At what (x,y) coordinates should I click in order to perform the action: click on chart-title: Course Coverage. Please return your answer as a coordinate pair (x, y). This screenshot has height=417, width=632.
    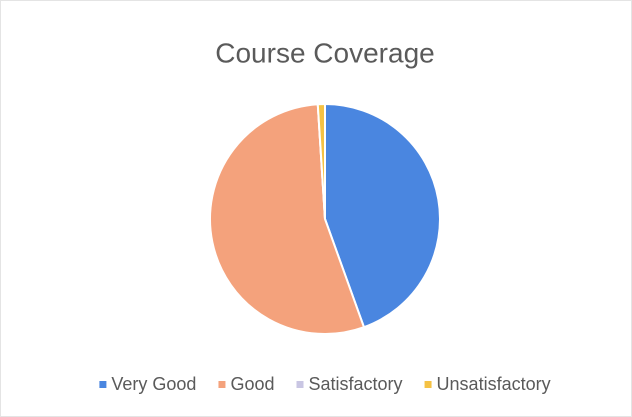
    Looking at the image, I should click on (324, 52).